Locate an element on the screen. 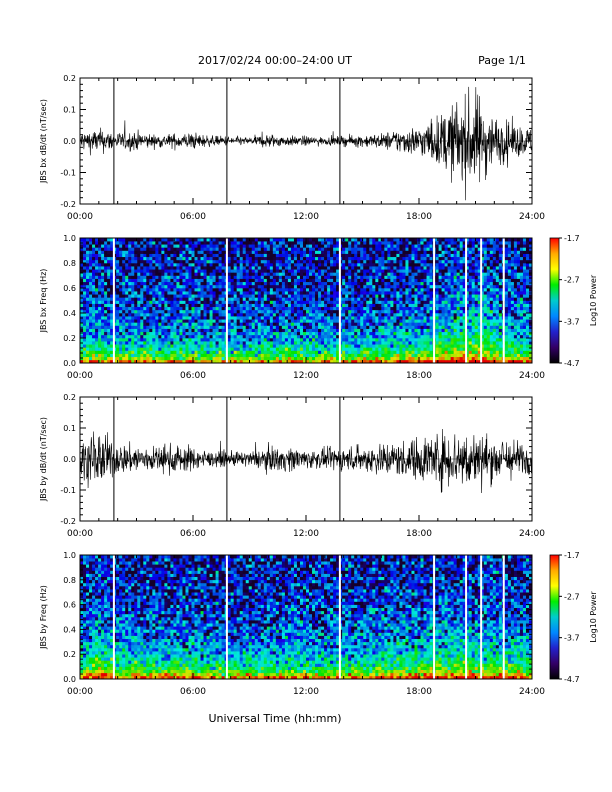 This screenshot has width=612, height=792. x-tick-label: 00:00 is located at coordinates (80, 217).